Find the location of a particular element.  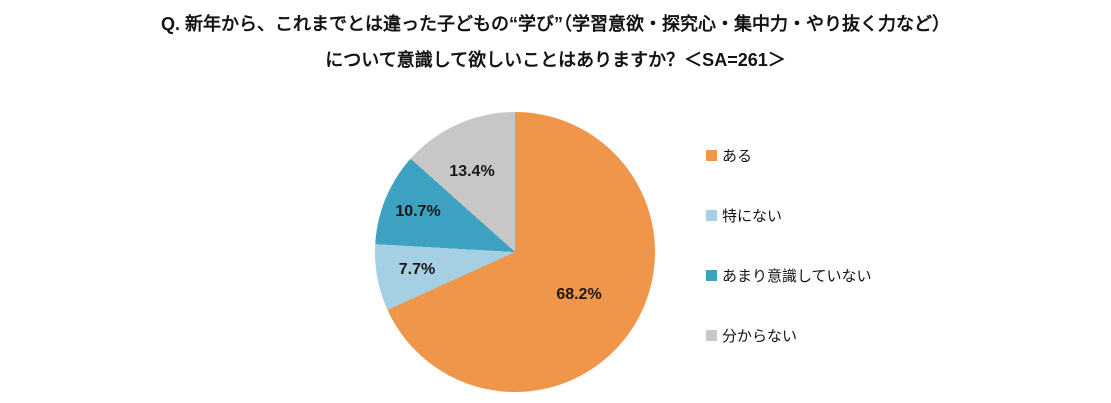

slice-label-tokuninai: 7.7% is located at coordinates (417, 269).